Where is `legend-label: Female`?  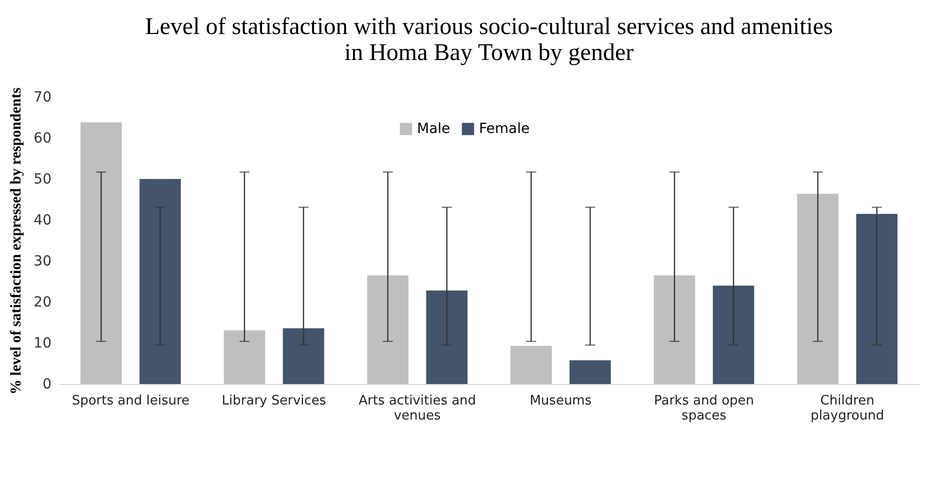 legend-label: Female is located at coordinates (504, 129).